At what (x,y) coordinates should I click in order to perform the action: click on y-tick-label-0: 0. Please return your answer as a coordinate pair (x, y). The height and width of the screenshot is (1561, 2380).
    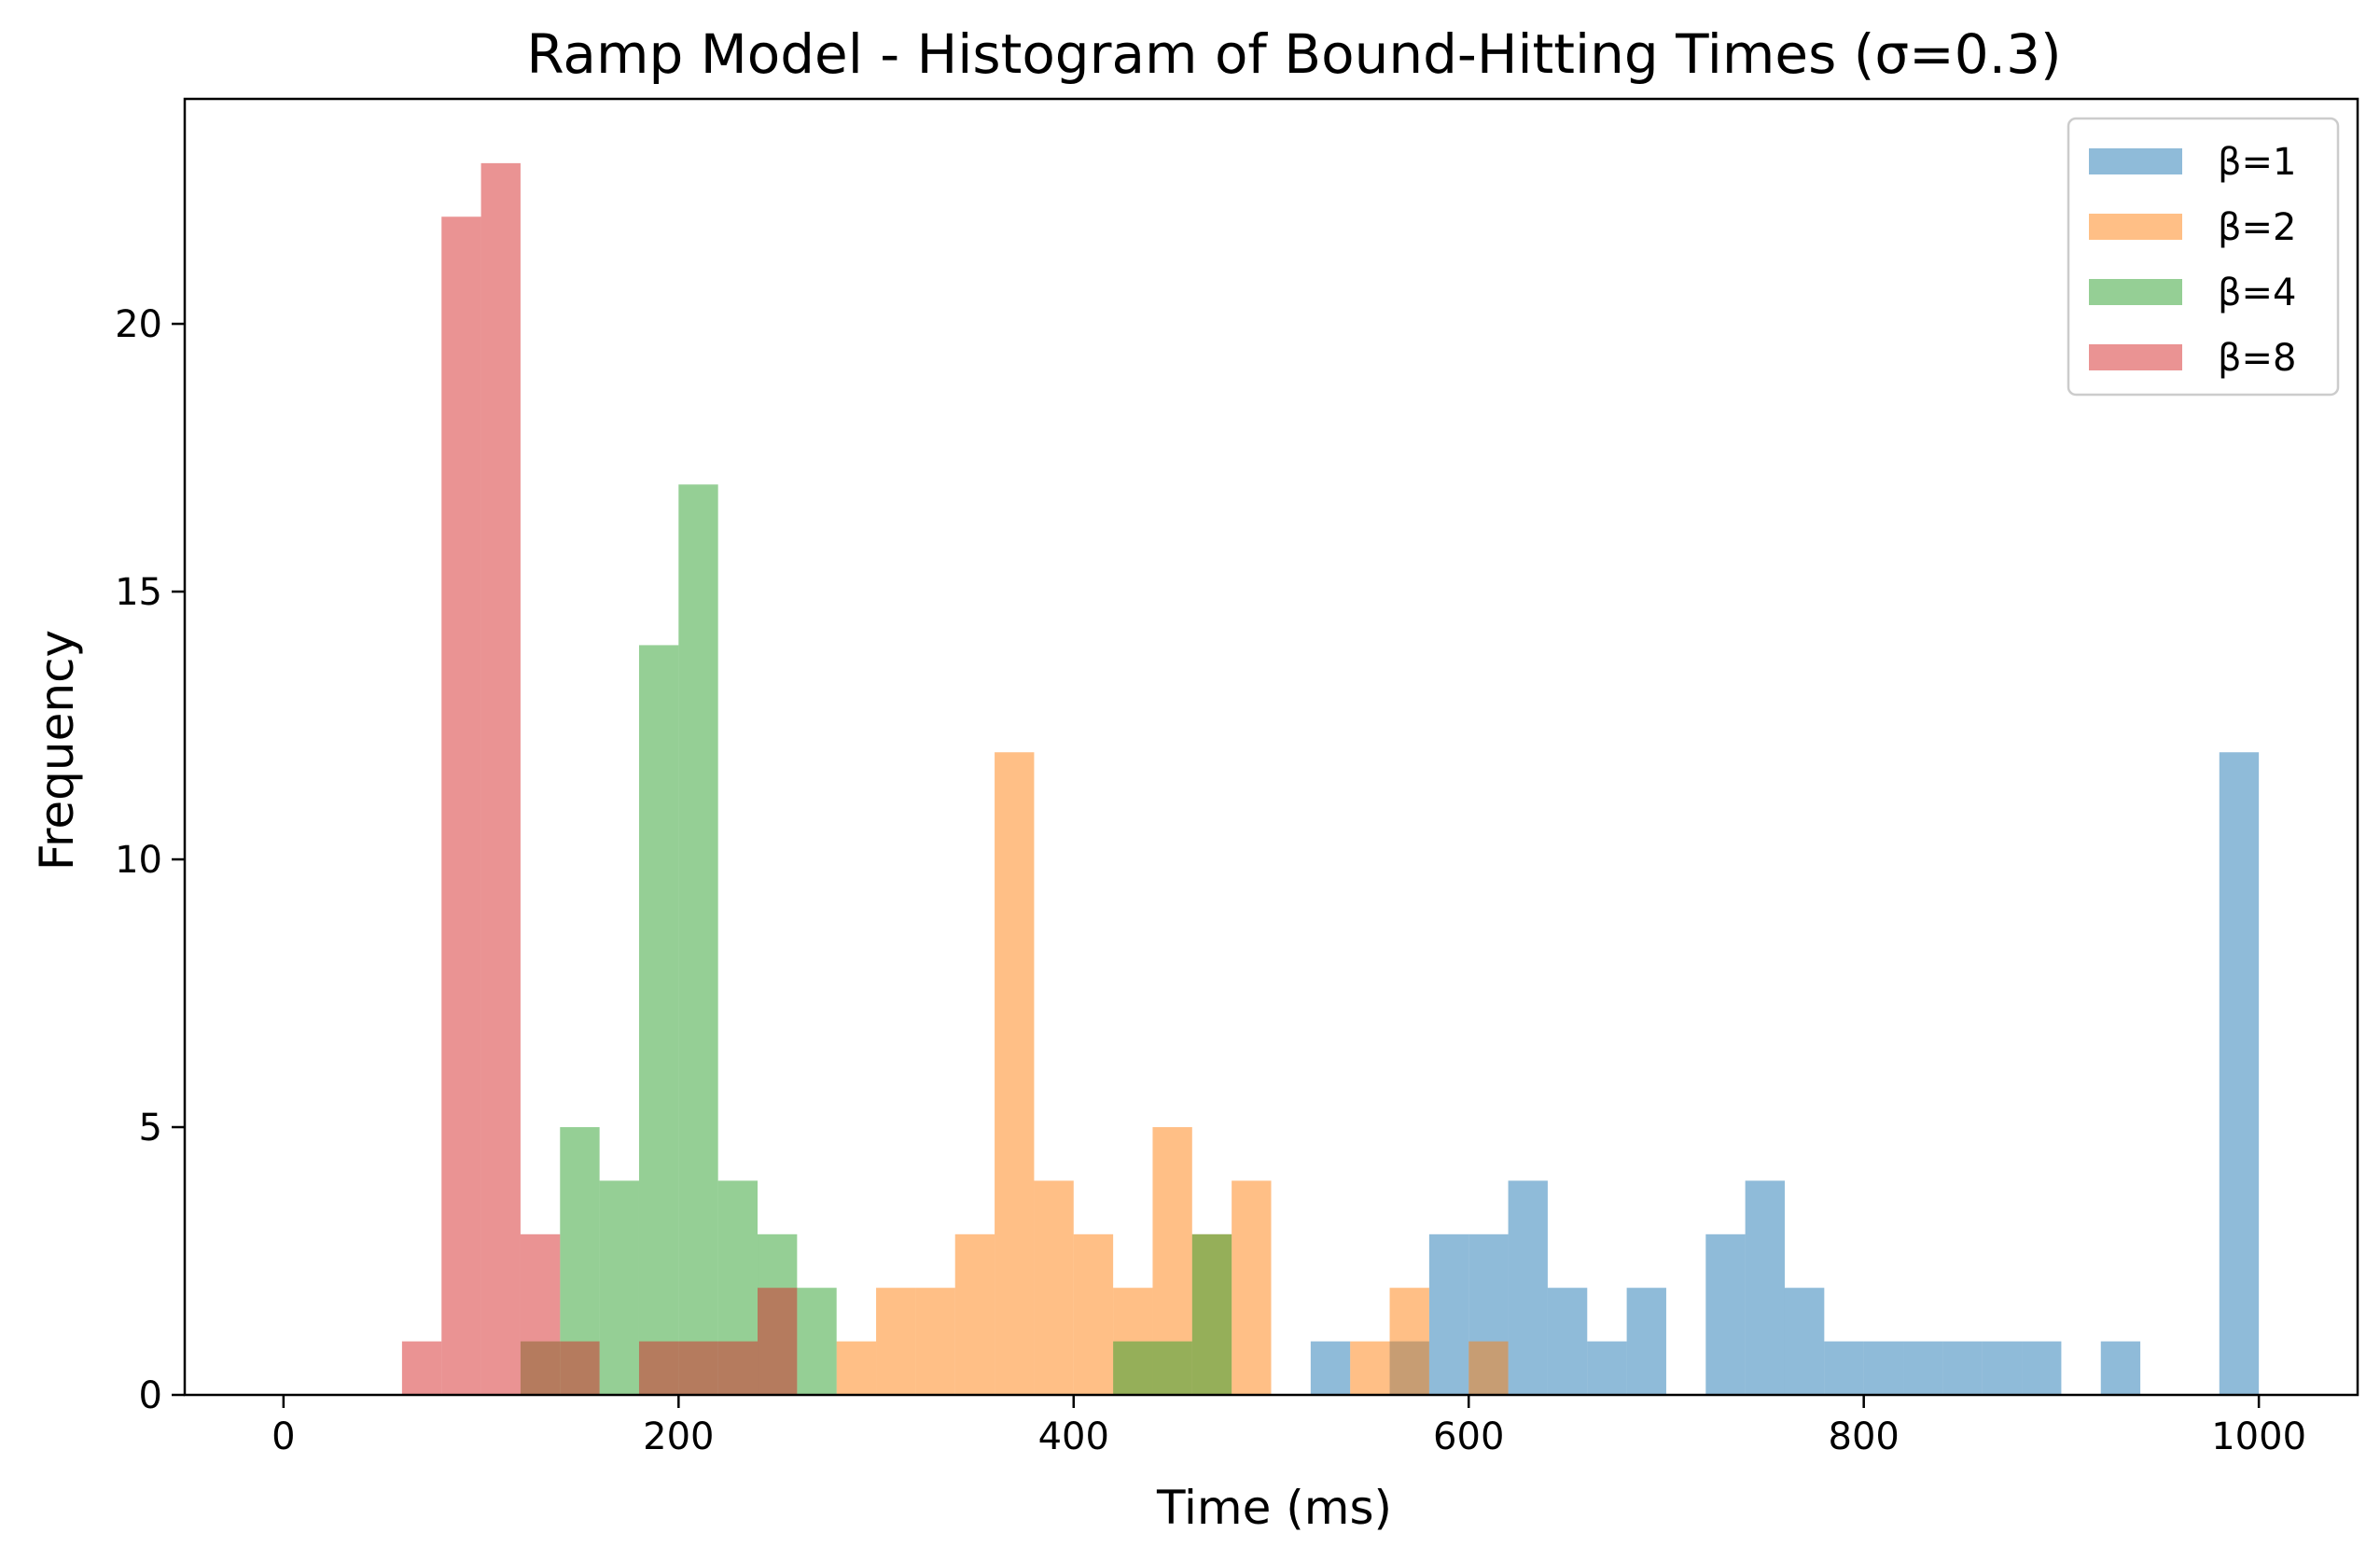
    Looking at the image, I should click on (150, 1395).